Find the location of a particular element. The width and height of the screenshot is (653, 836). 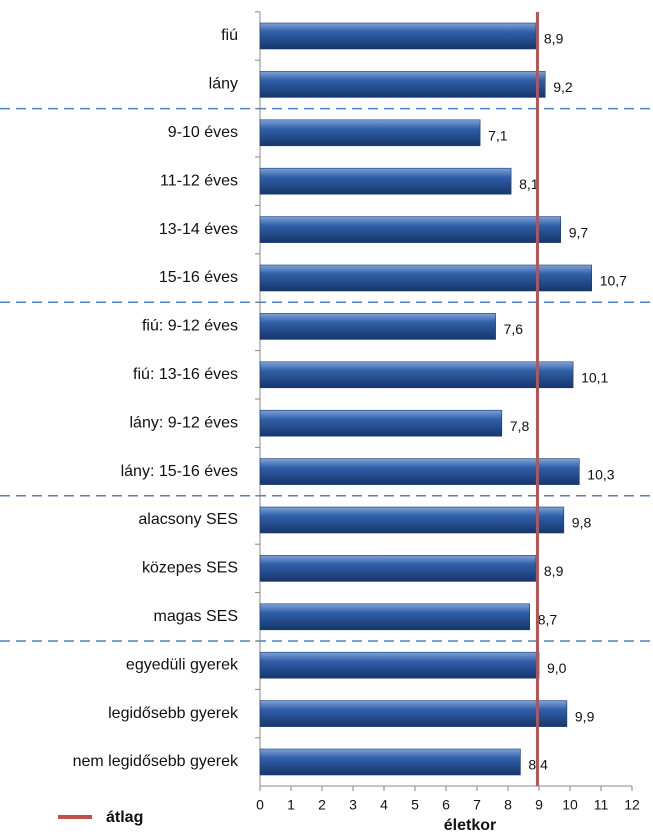

y-tick-label: lány: 9-12 éves is located at coordinates (183, 422).